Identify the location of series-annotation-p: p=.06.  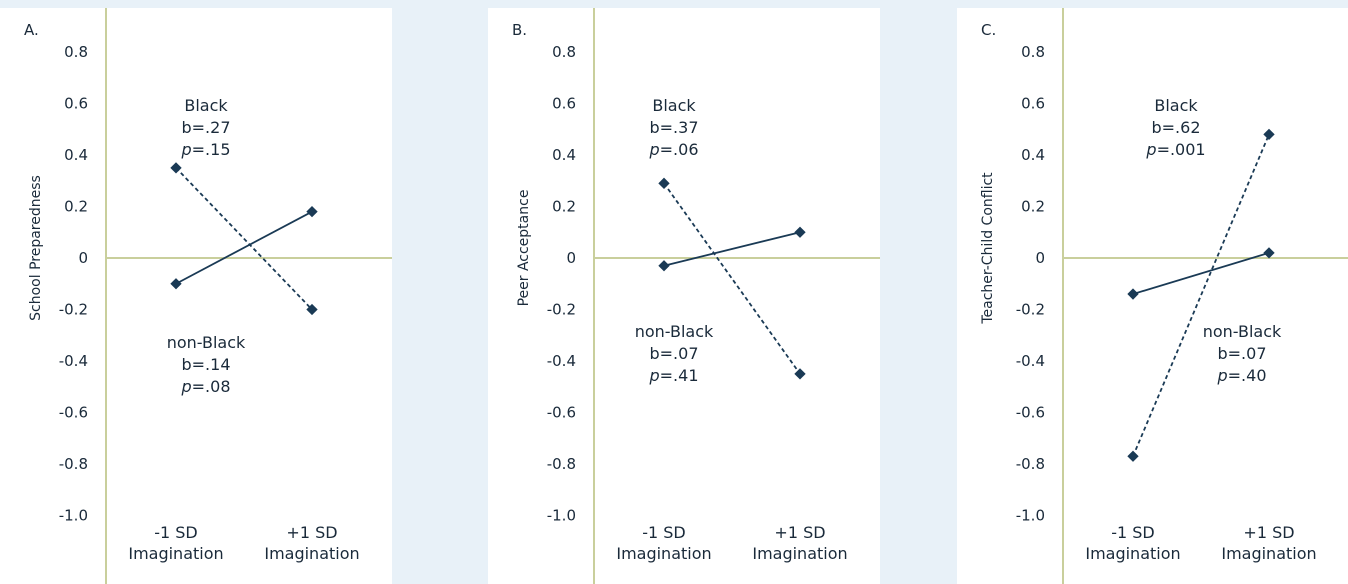
(673, 149).